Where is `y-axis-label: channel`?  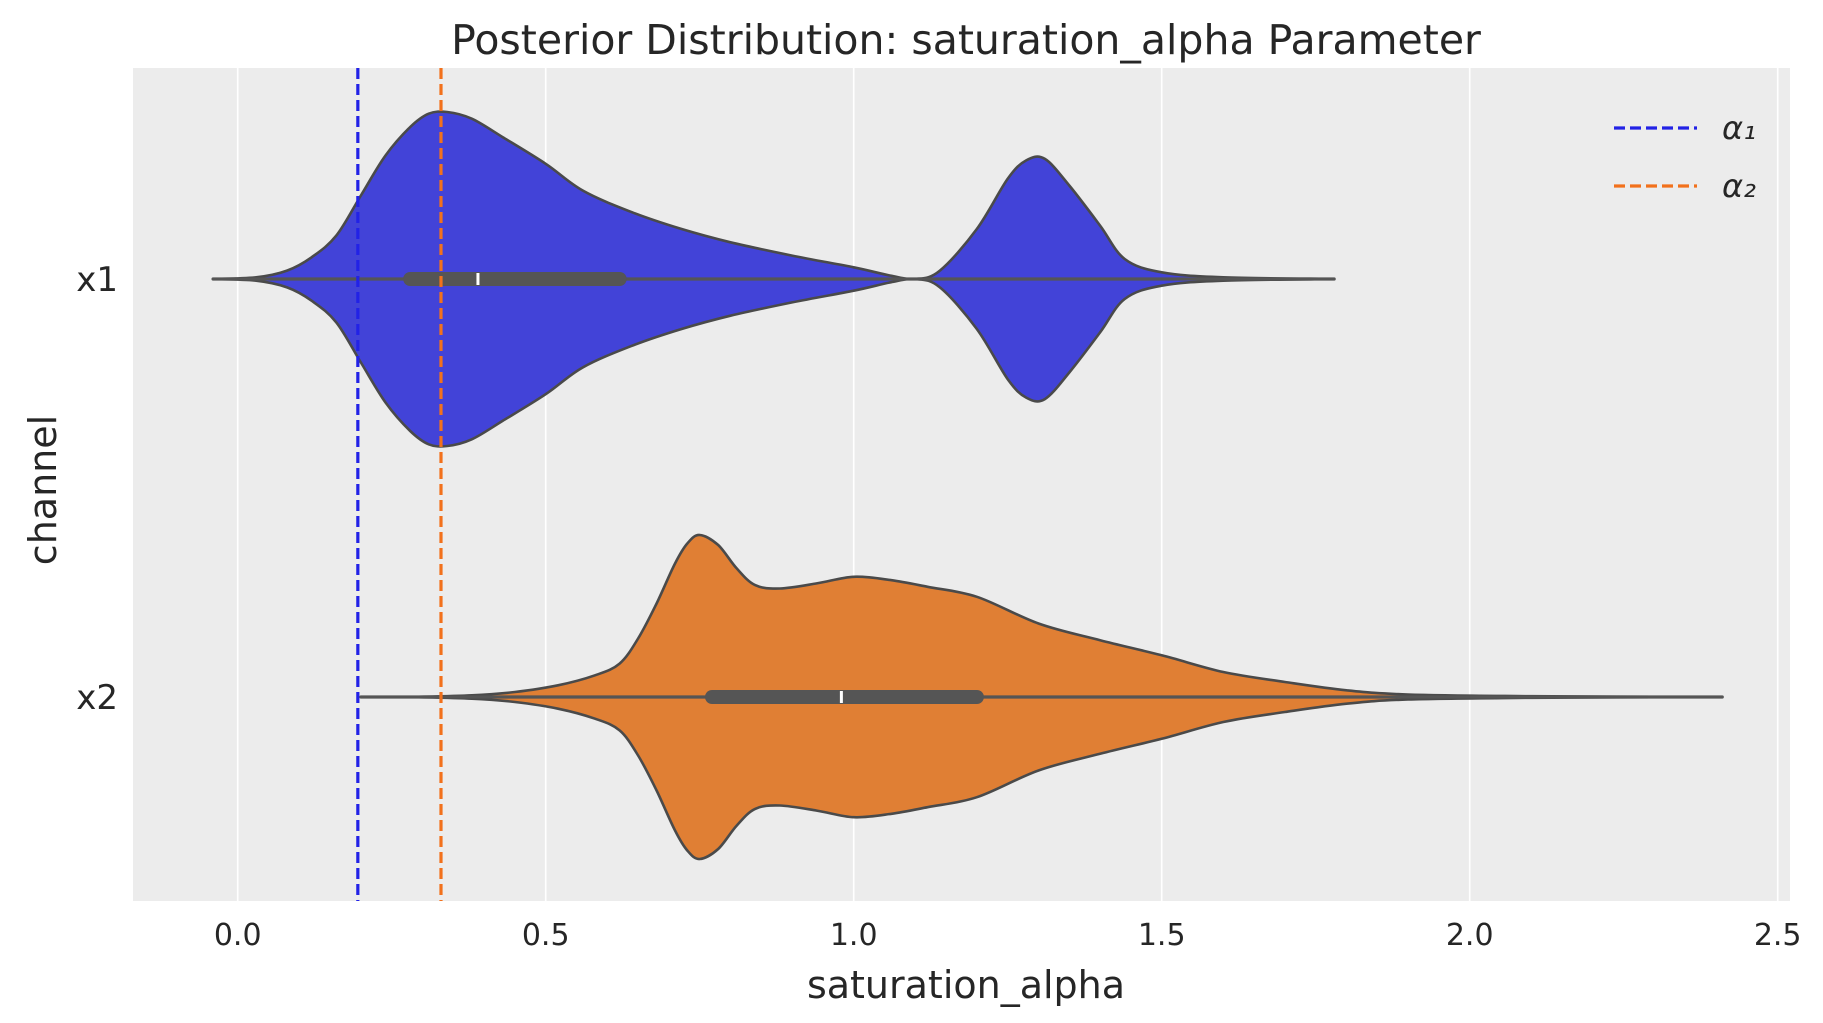 y-axis-label: channel is located at coordinates (43, 490).